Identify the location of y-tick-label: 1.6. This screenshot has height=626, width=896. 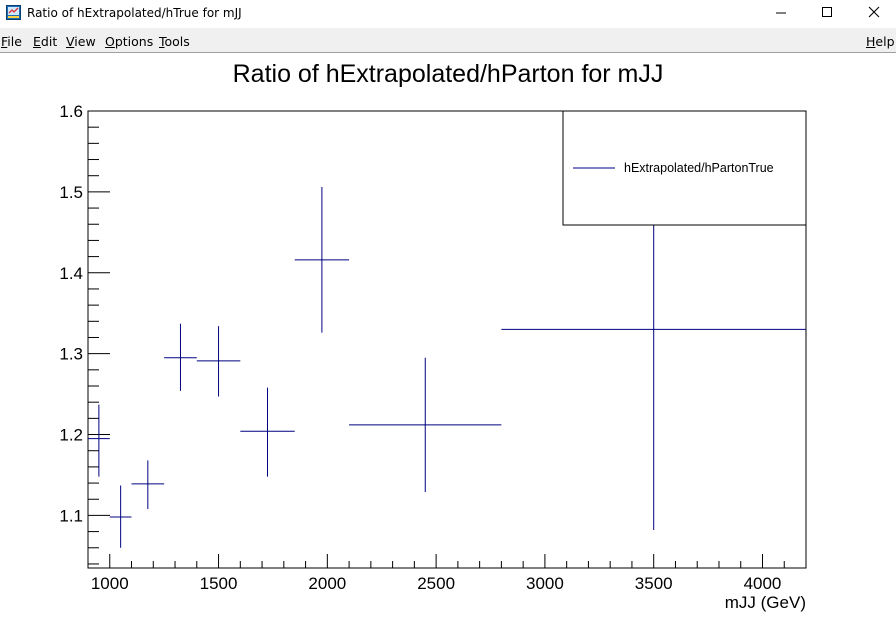
(71, 111).